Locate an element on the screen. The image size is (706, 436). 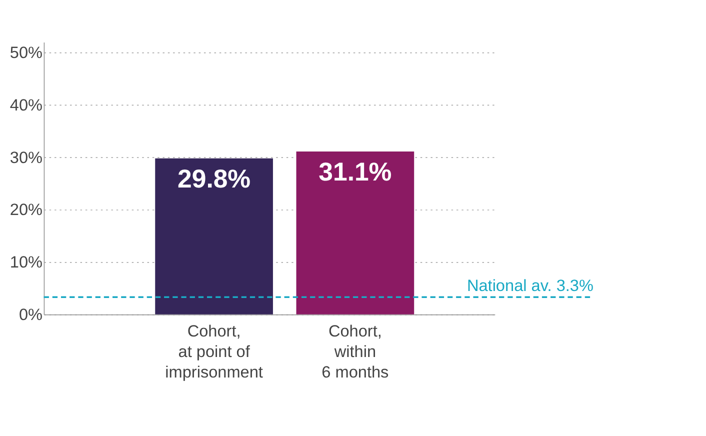
y-tick-label: 40% is located at coordinates (26, 105).